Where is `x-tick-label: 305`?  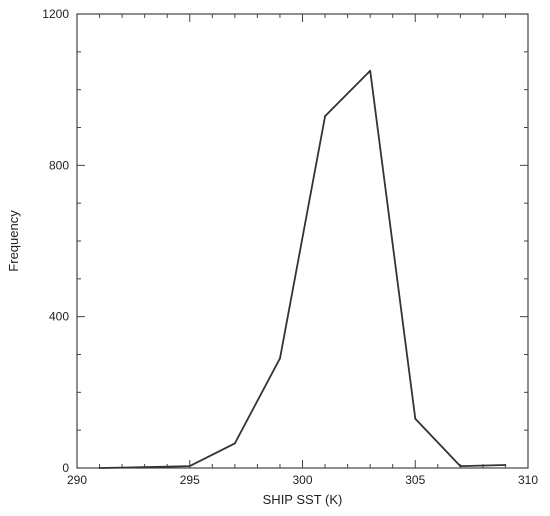
x-tick-label: 305 is located at coordinates (415, 480).